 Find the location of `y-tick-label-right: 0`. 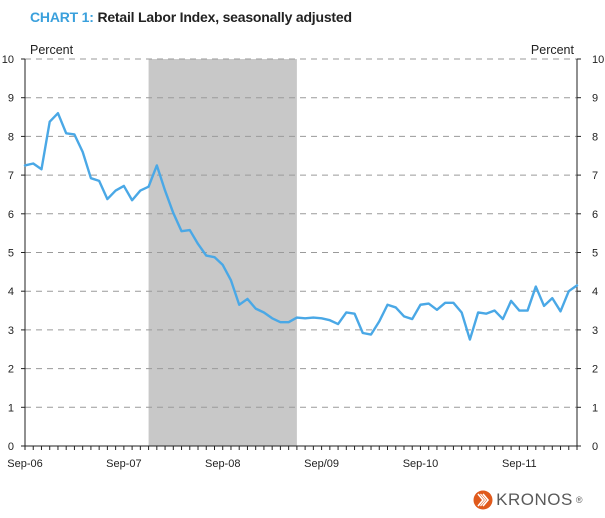

y-tick-label-right: 0 is located at coordinates (595, 447).